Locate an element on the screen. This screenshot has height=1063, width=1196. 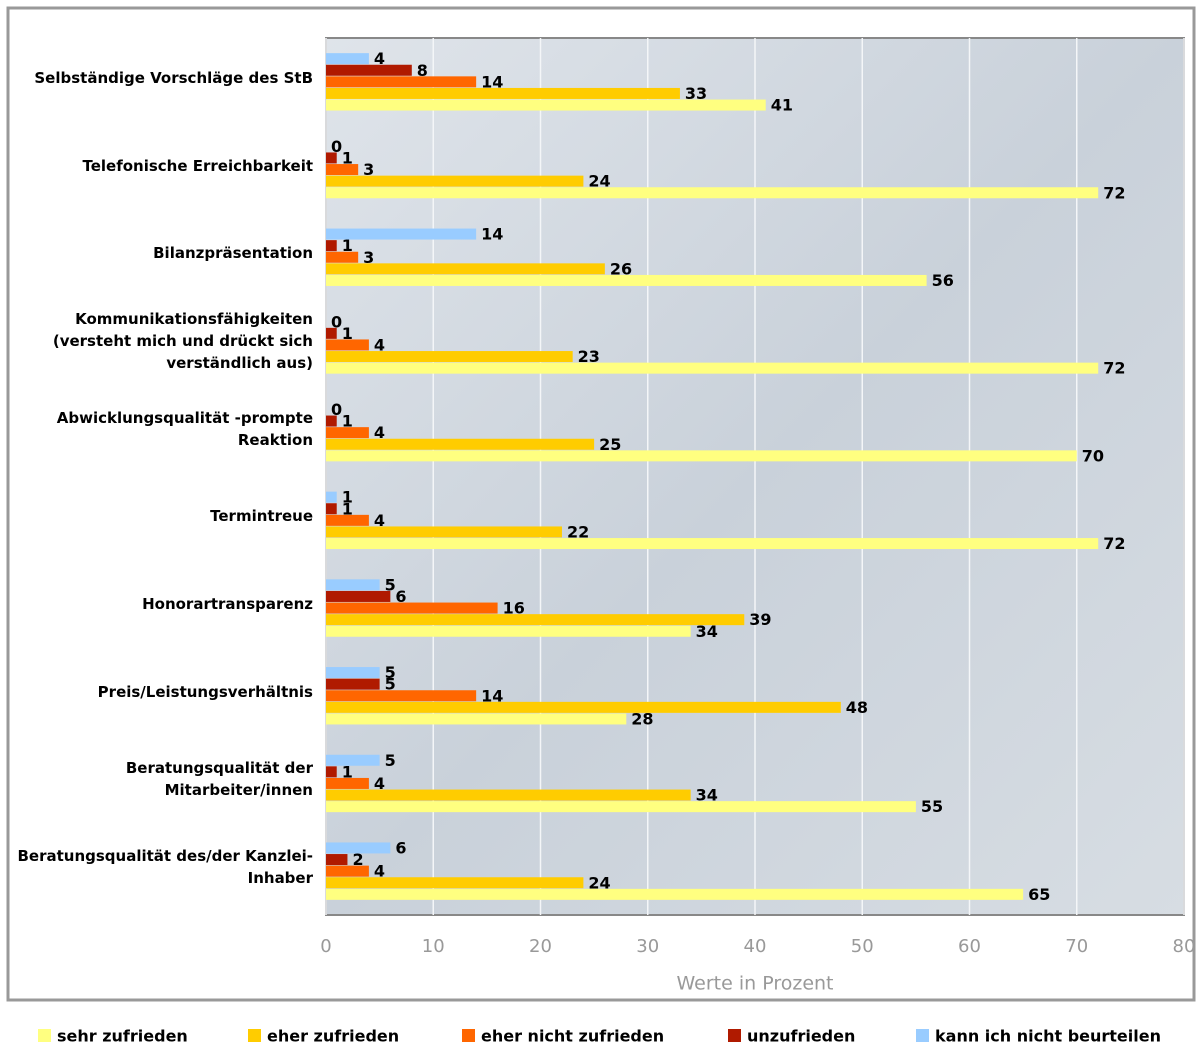
legend-label: eher nicht zufrieden is located at coordinates (572, 1036).